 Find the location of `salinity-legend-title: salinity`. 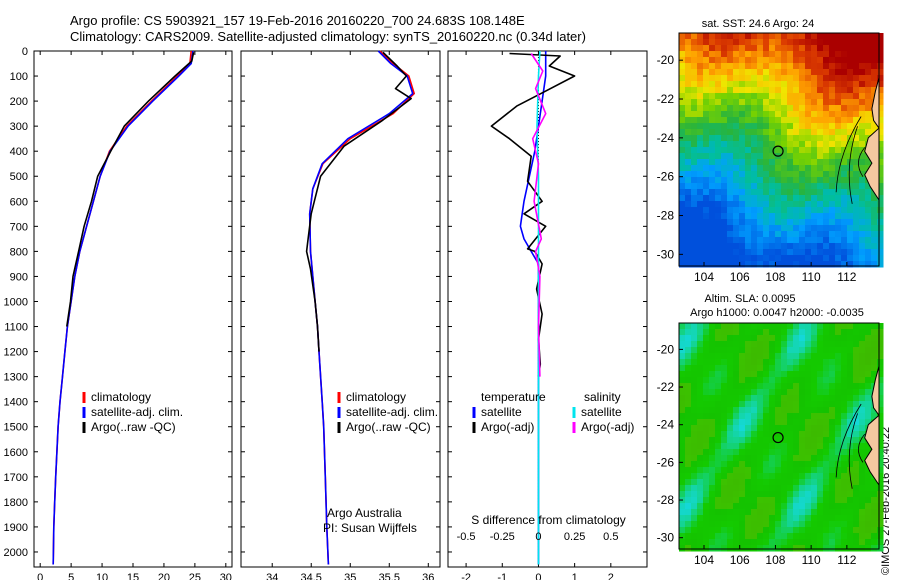

salinity-legend-title: salinity is located at coordinates (602, 397).